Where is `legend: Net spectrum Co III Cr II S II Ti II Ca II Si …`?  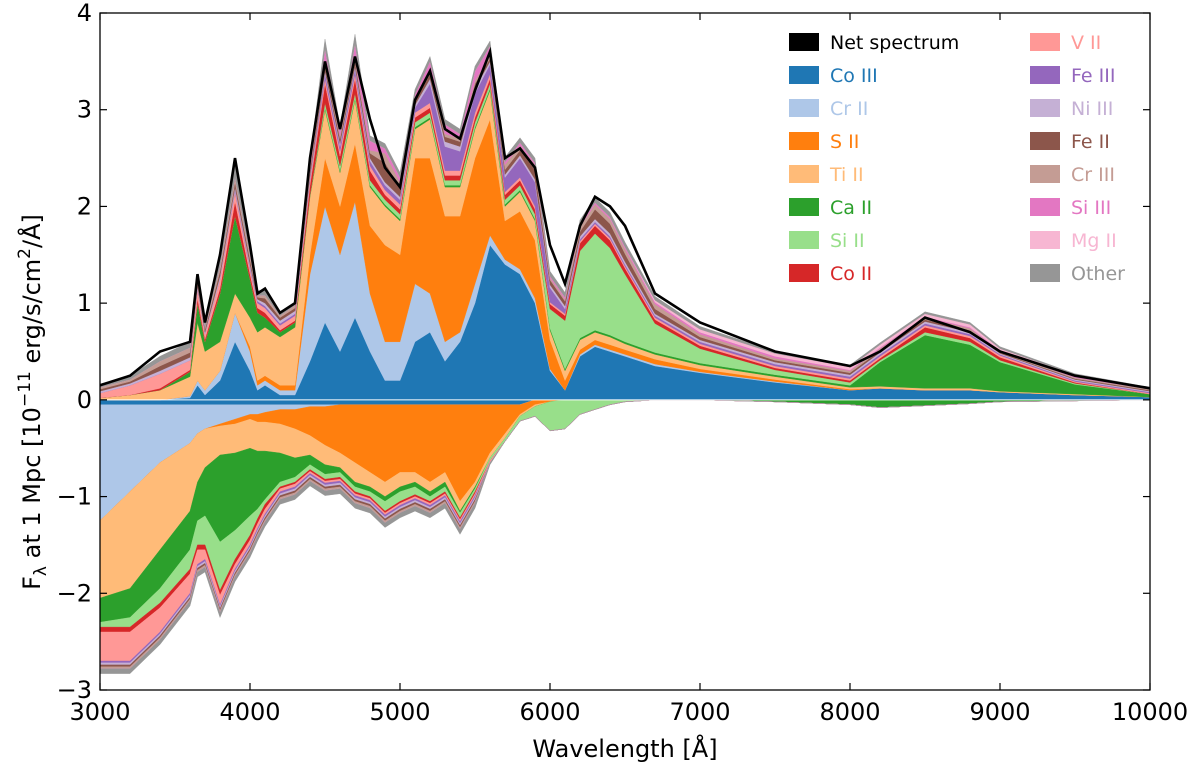 legend: Net spectrum Co III Cr II S II Ti II Ca II Si … is located at coordinates (957, 158).